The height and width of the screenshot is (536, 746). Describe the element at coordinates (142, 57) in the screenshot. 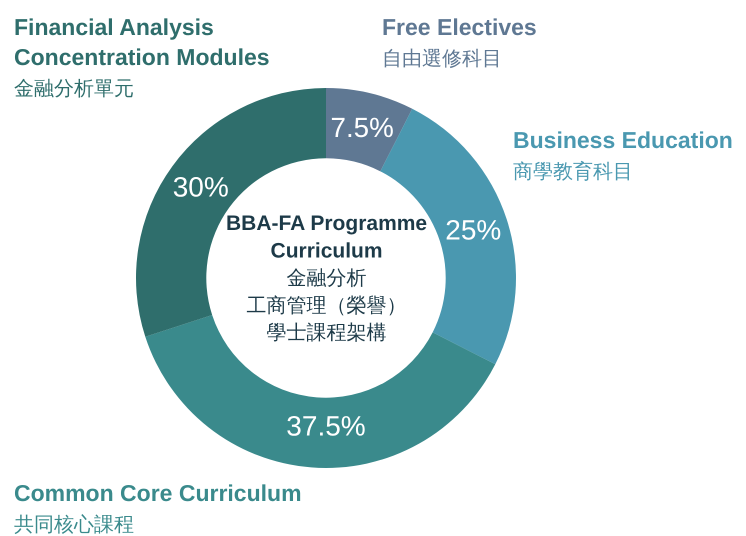

I see `slice-label: Financial Analysis Concentration Modules 金融分析單元` at that location.